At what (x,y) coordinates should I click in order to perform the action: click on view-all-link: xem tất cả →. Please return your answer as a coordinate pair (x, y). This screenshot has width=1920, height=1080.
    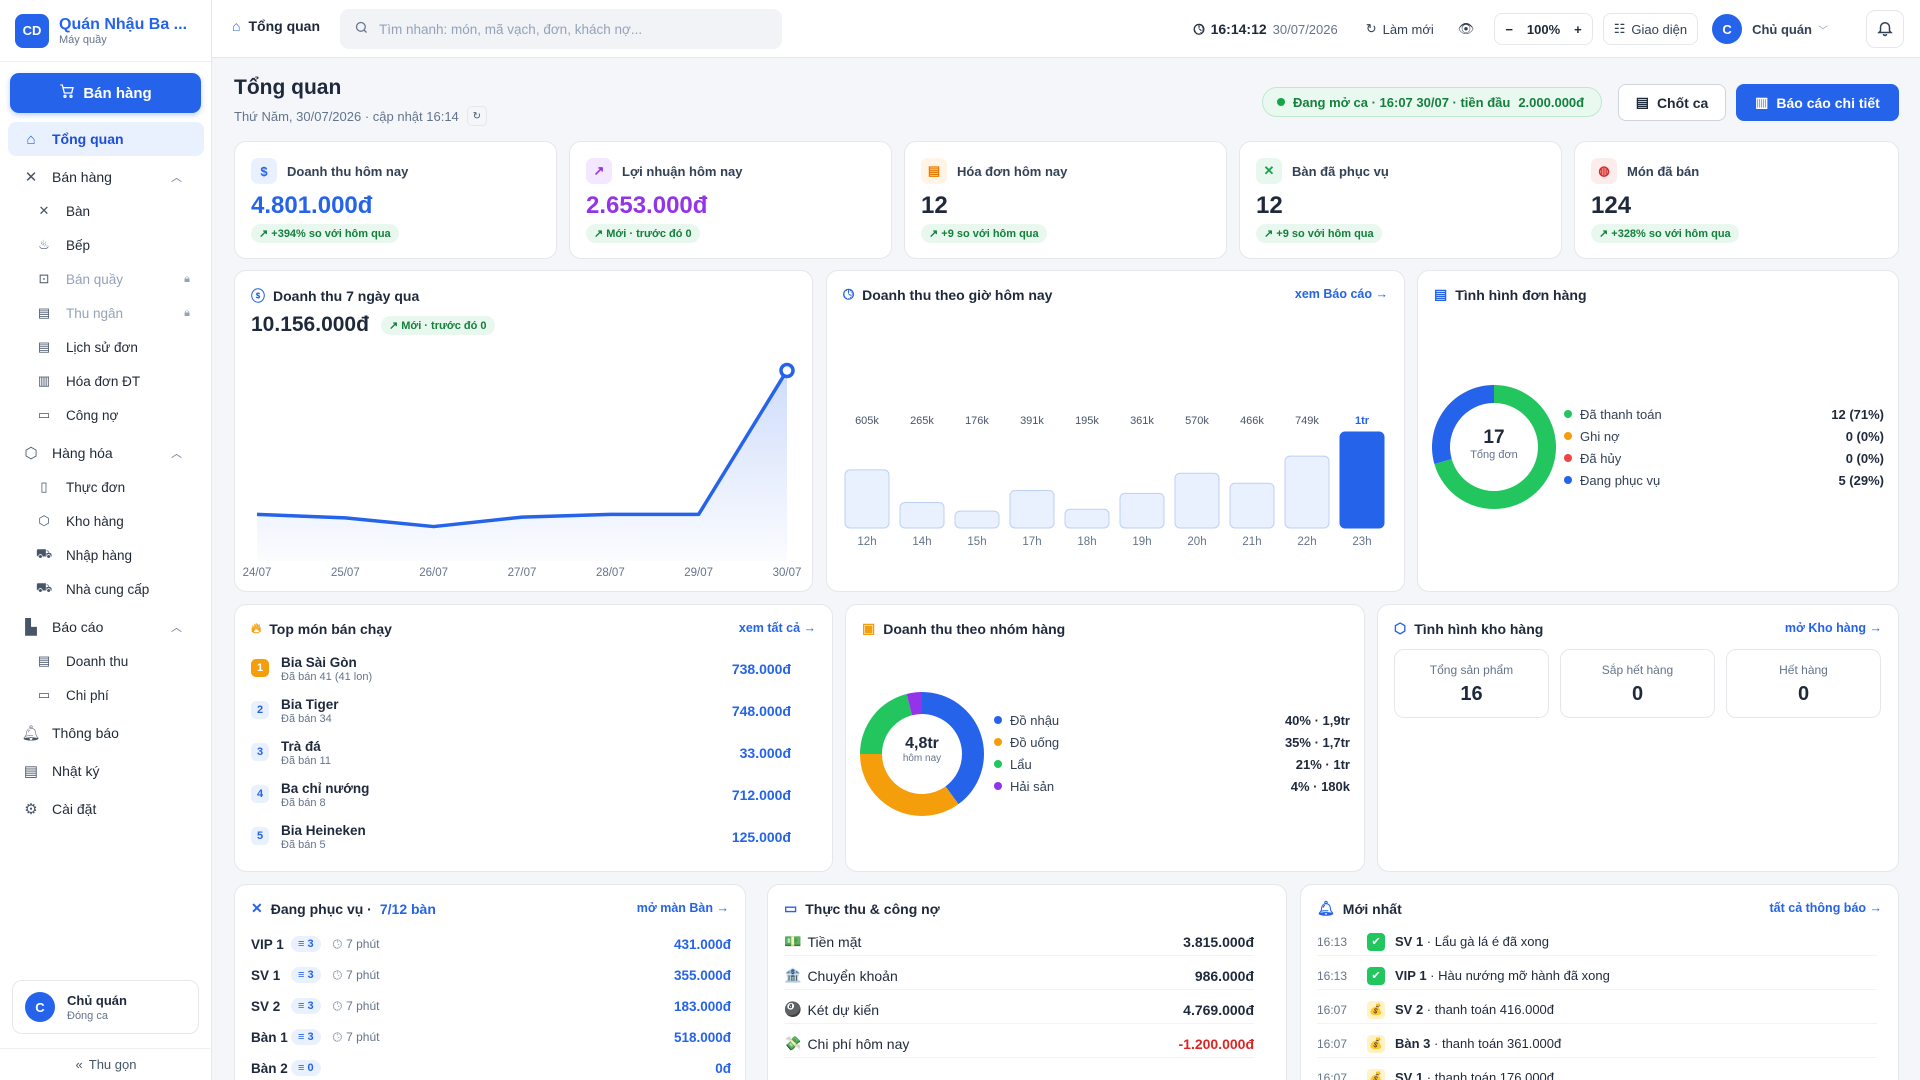
    Looking at the image, I should click on (777, 628).